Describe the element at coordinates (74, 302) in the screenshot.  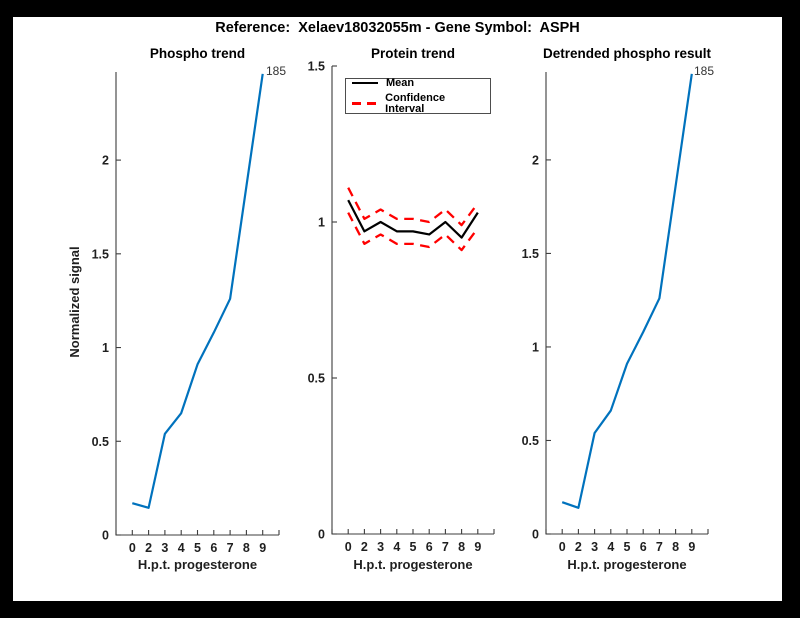
I see `chart1-ylabel: Normalized signal` at that location.